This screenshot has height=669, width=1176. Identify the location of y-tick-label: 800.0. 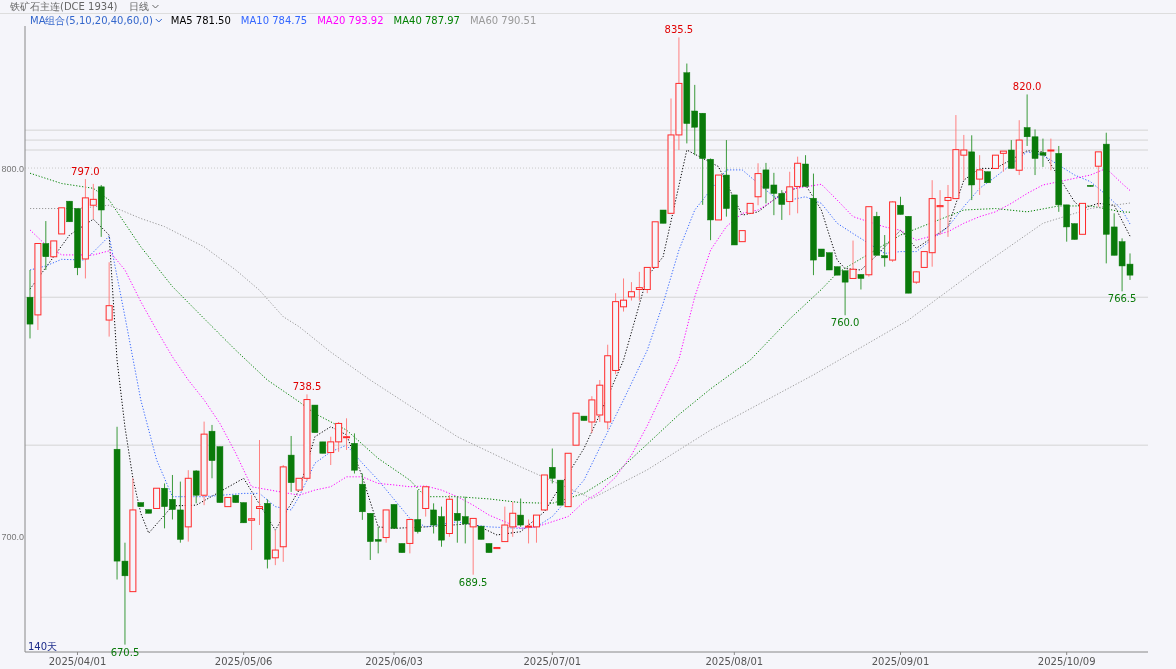
(12, 168).